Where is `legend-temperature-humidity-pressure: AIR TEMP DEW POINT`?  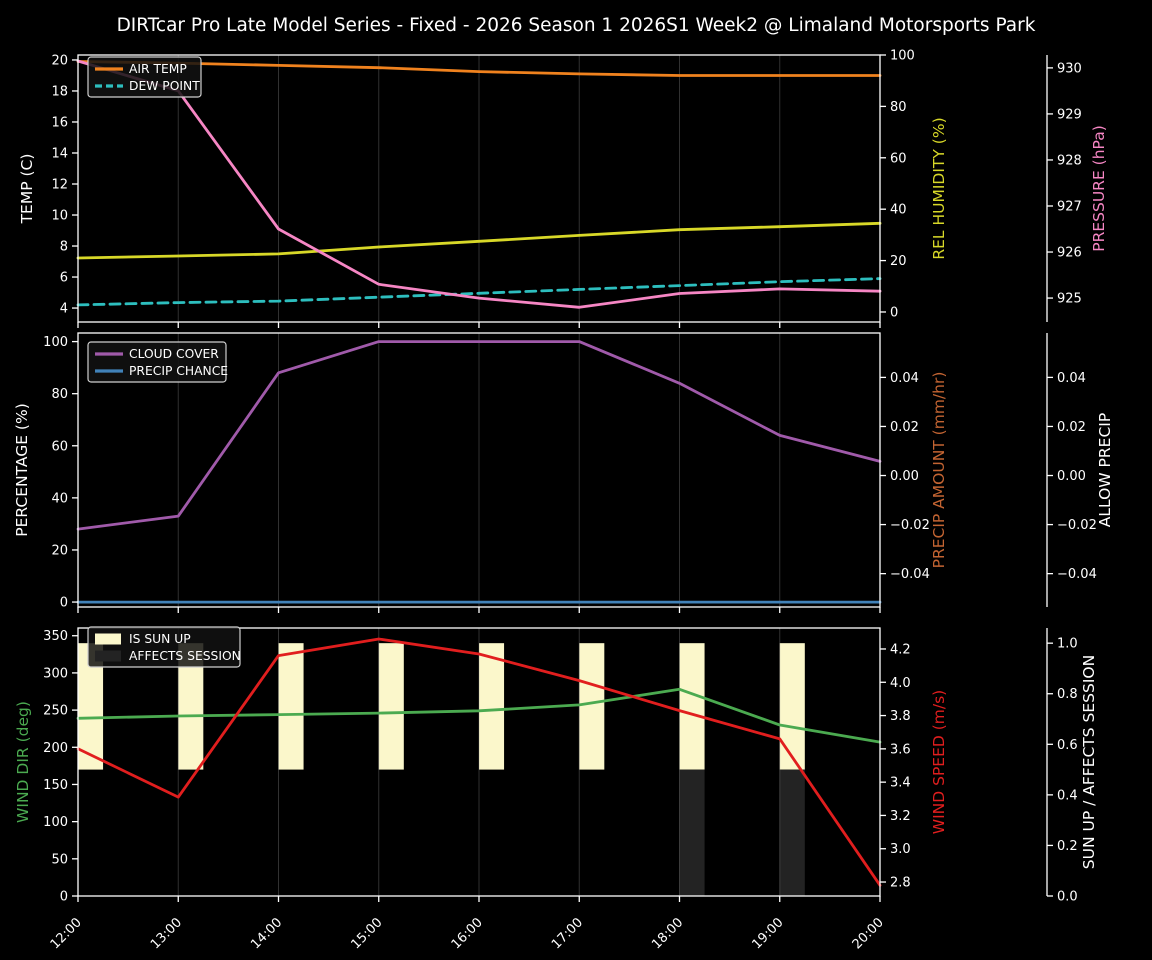 legend-temperature-humidity-pressure: AIR TEMP DEW POINT is located at coordinates (144, 77).